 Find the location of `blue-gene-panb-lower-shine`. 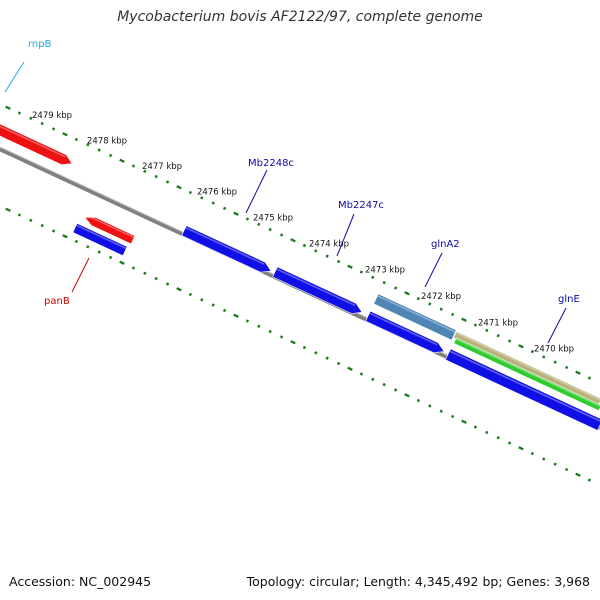

blue-gene-panb-lower-shine is located at coordinates (101, 237).